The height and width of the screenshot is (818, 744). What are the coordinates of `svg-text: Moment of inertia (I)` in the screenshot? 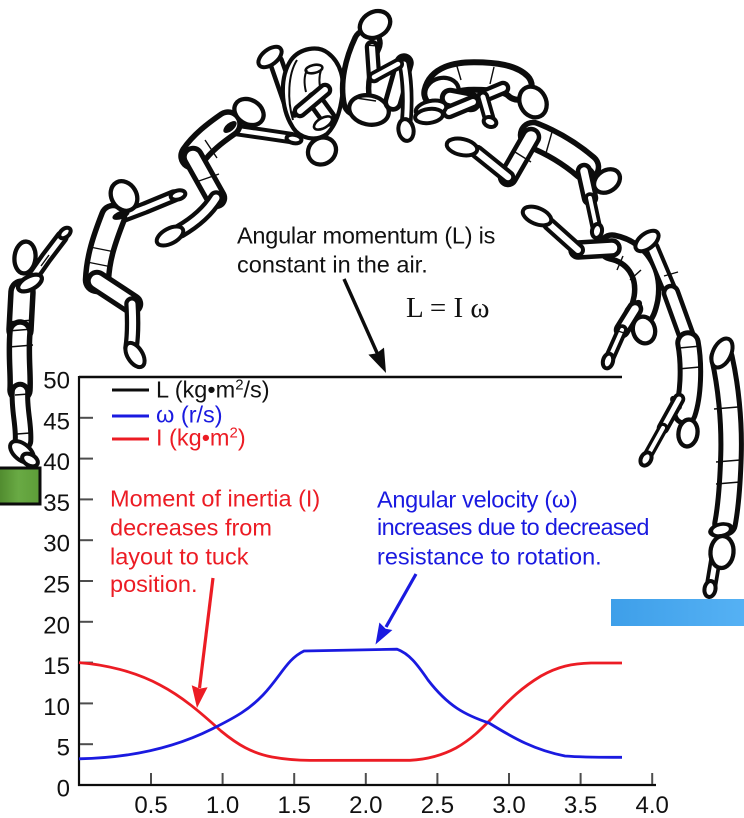 It's located at (215, 499).